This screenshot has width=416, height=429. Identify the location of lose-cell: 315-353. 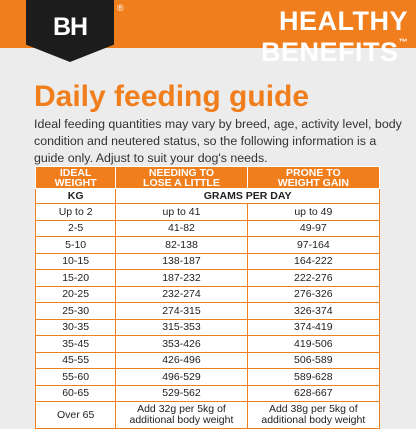
(181, 327).